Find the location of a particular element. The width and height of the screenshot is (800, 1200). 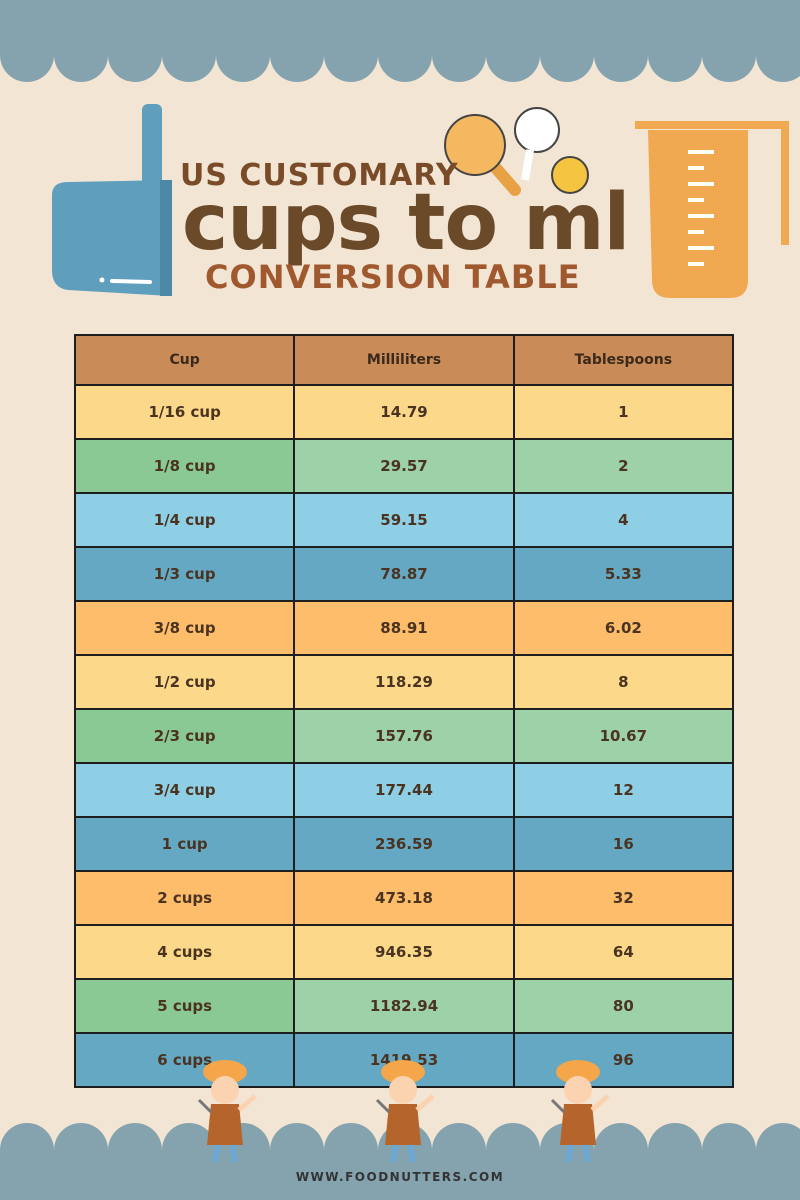

table-cell: 32 is located at coordinates (623, 898).